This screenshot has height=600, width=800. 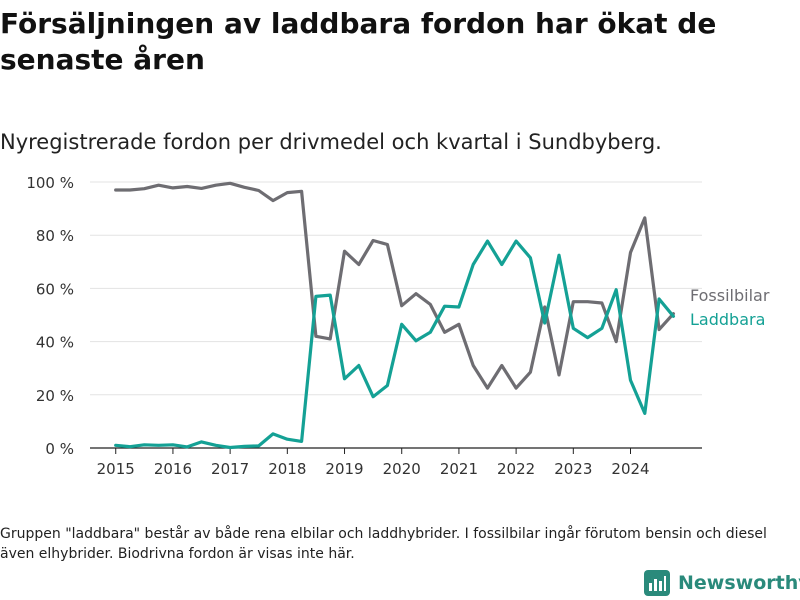 I want to click on x-tick-label: 2022, so click(x=516, y=469).